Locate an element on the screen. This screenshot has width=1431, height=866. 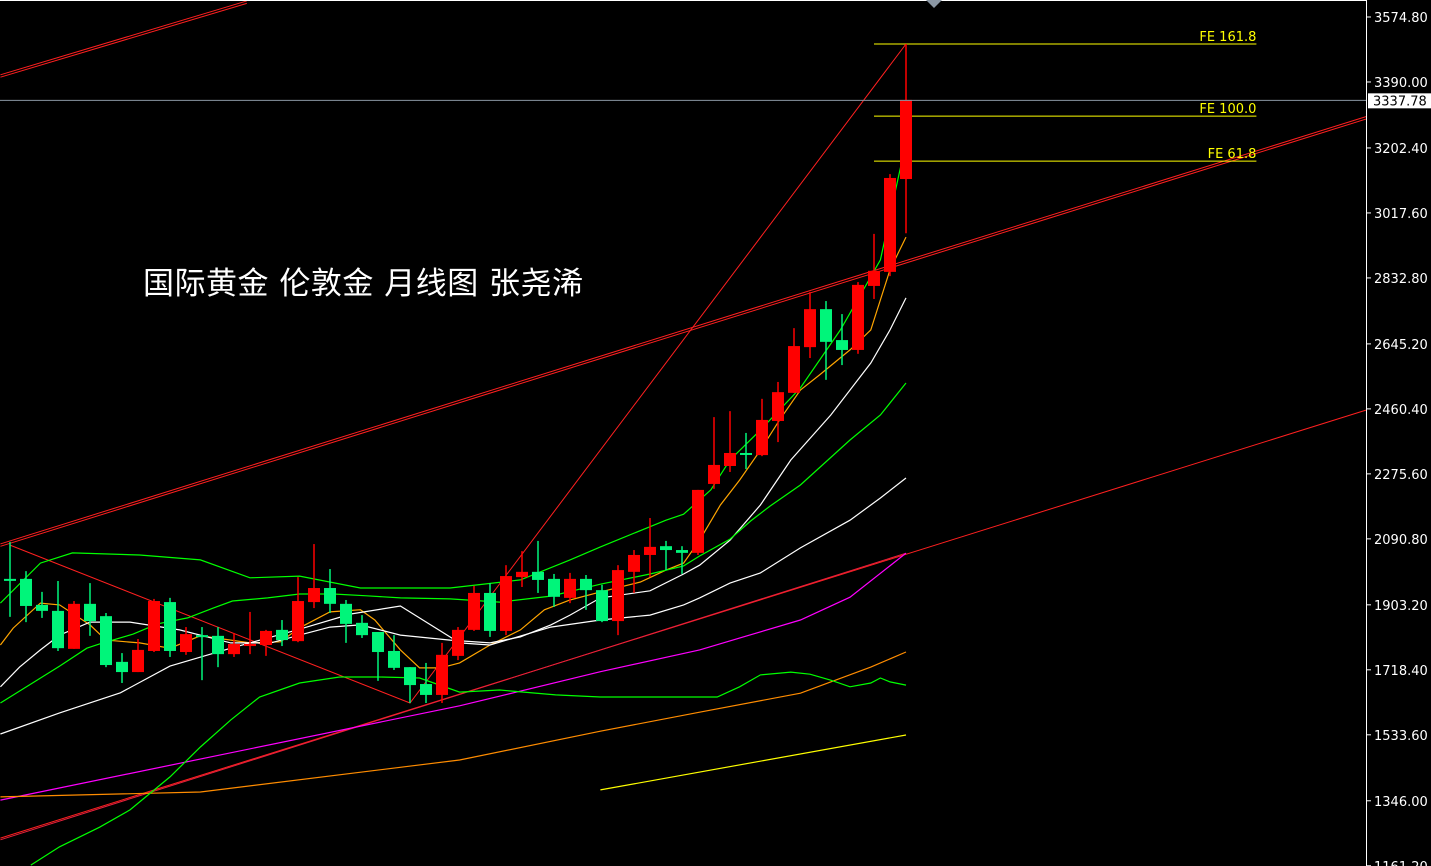
axis-tick-label: 2090.80 is located at coordinates (1401, 540).